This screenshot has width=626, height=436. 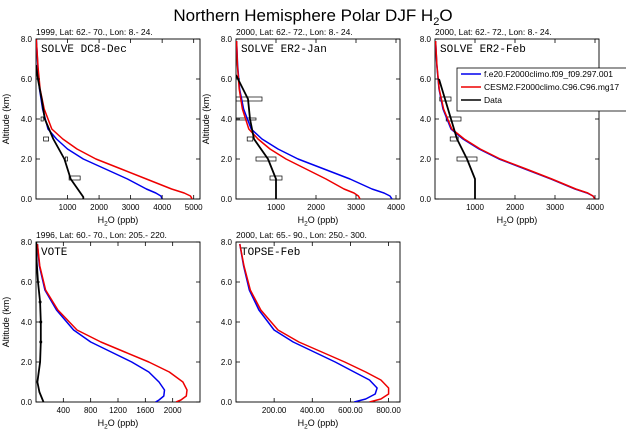 I want to click on figure-title: Northern Hemisphere Polar DJF H2O, so click(x=312, y=17).